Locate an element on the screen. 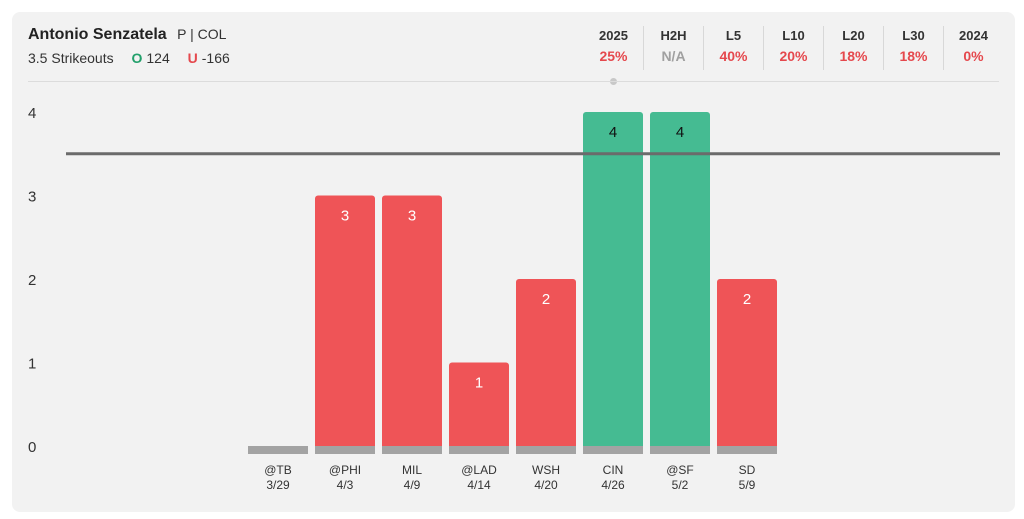 This screenshot has height=519, width=1024. stat-tab-l10: L10 20% is located at coordinates (793, 48).